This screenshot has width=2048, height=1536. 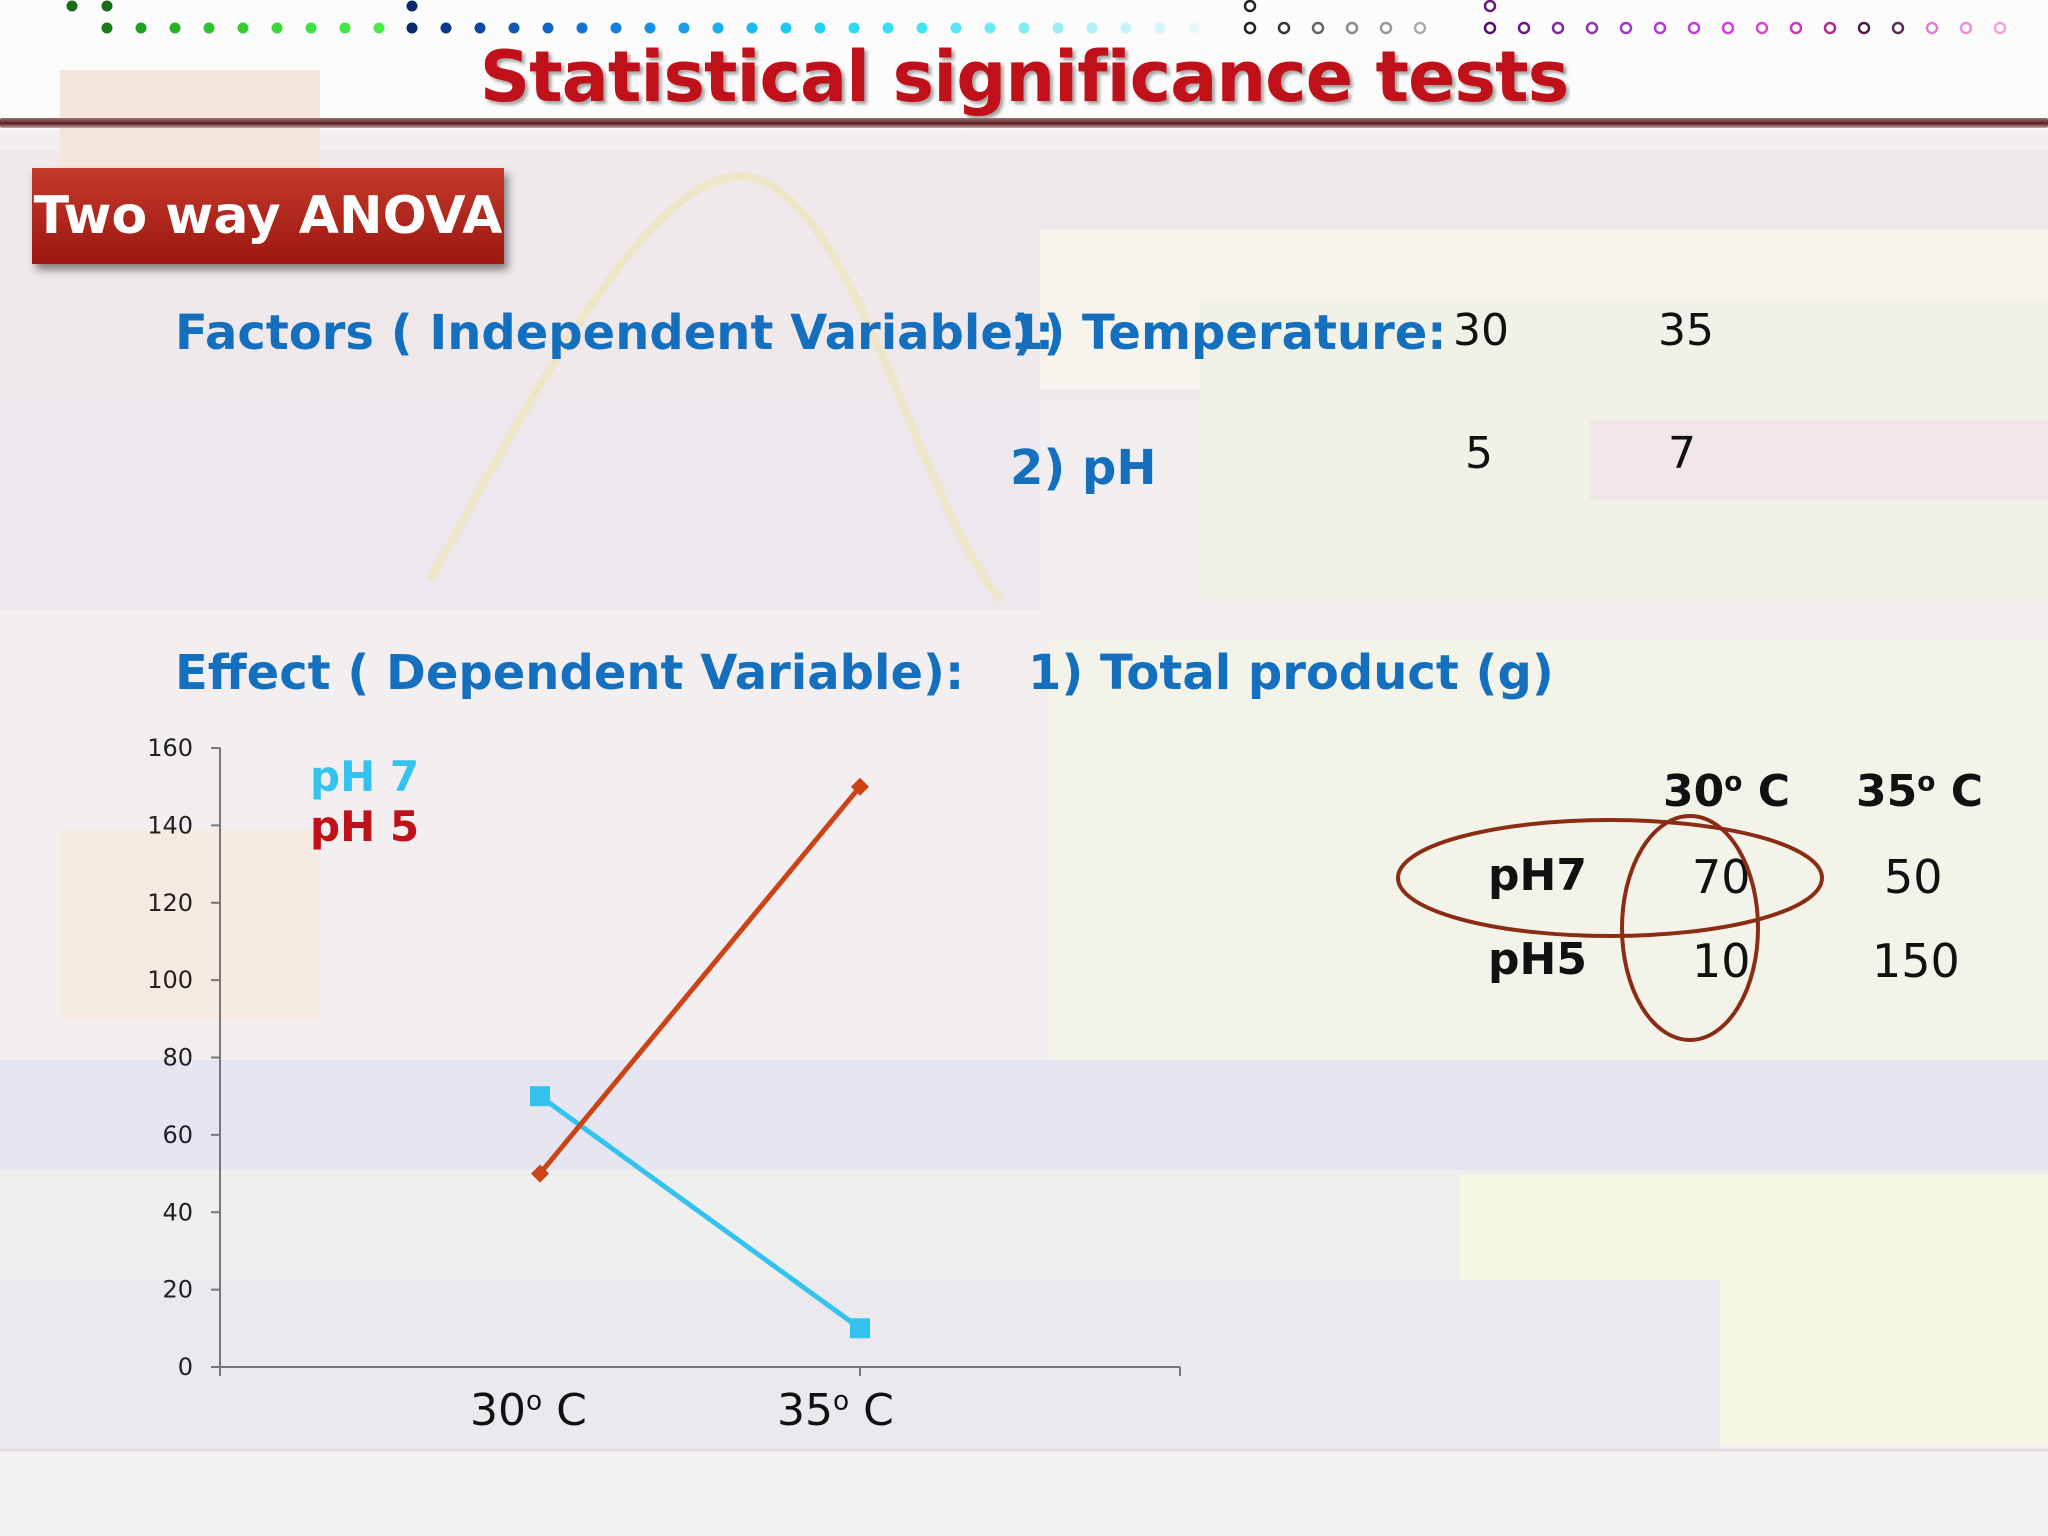 What do you see at coordinates (1721, 961) in the screenshot?
I see `table-cell-ph5-30c: 10` at bounding box center [1721, 961].